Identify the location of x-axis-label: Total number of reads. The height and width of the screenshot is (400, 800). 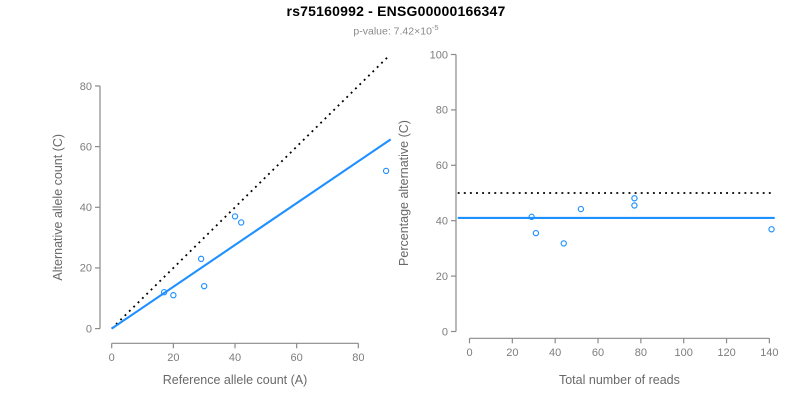
(619, 380).